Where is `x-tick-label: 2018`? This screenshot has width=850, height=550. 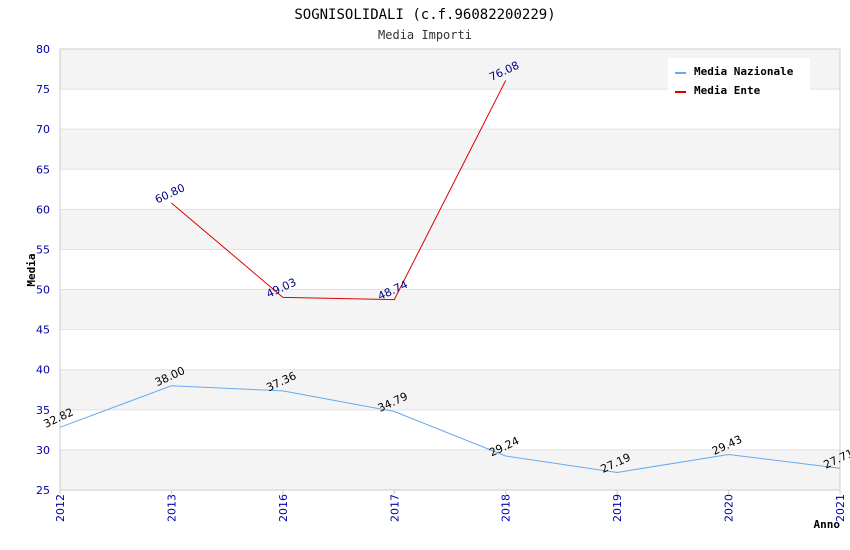
x-tick-label: 2018 is located at coordinates (506, 508).